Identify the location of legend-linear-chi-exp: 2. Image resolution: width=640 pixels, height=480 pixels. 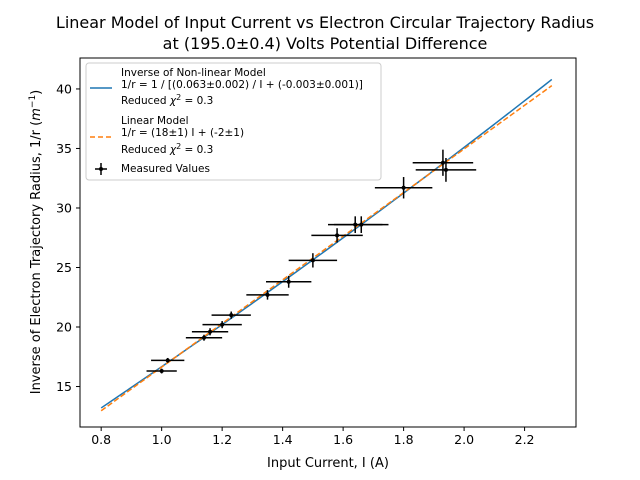
(178, 146).